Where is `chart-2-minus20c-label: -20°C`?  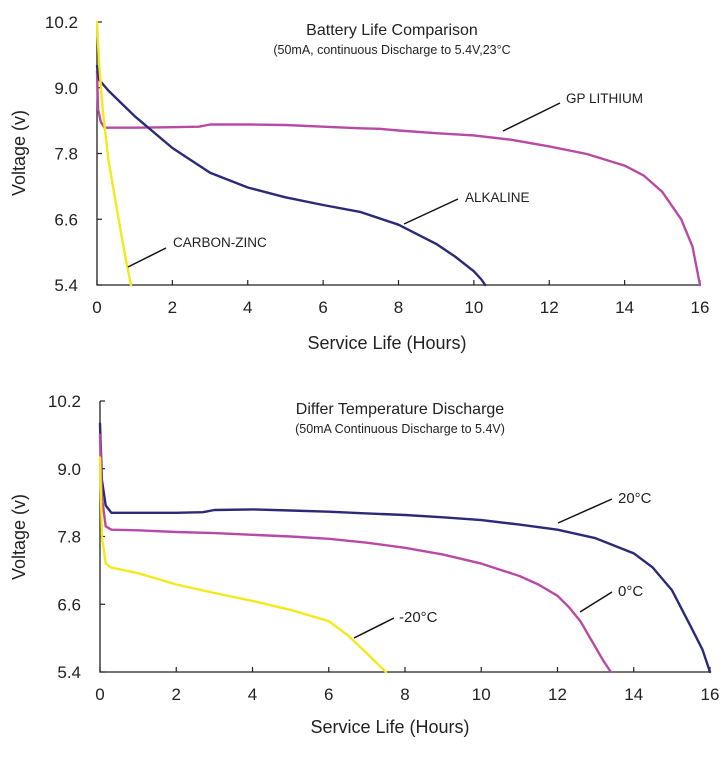
chart-2-minus20c-label: -20°C is located at coordinates (418, 617).